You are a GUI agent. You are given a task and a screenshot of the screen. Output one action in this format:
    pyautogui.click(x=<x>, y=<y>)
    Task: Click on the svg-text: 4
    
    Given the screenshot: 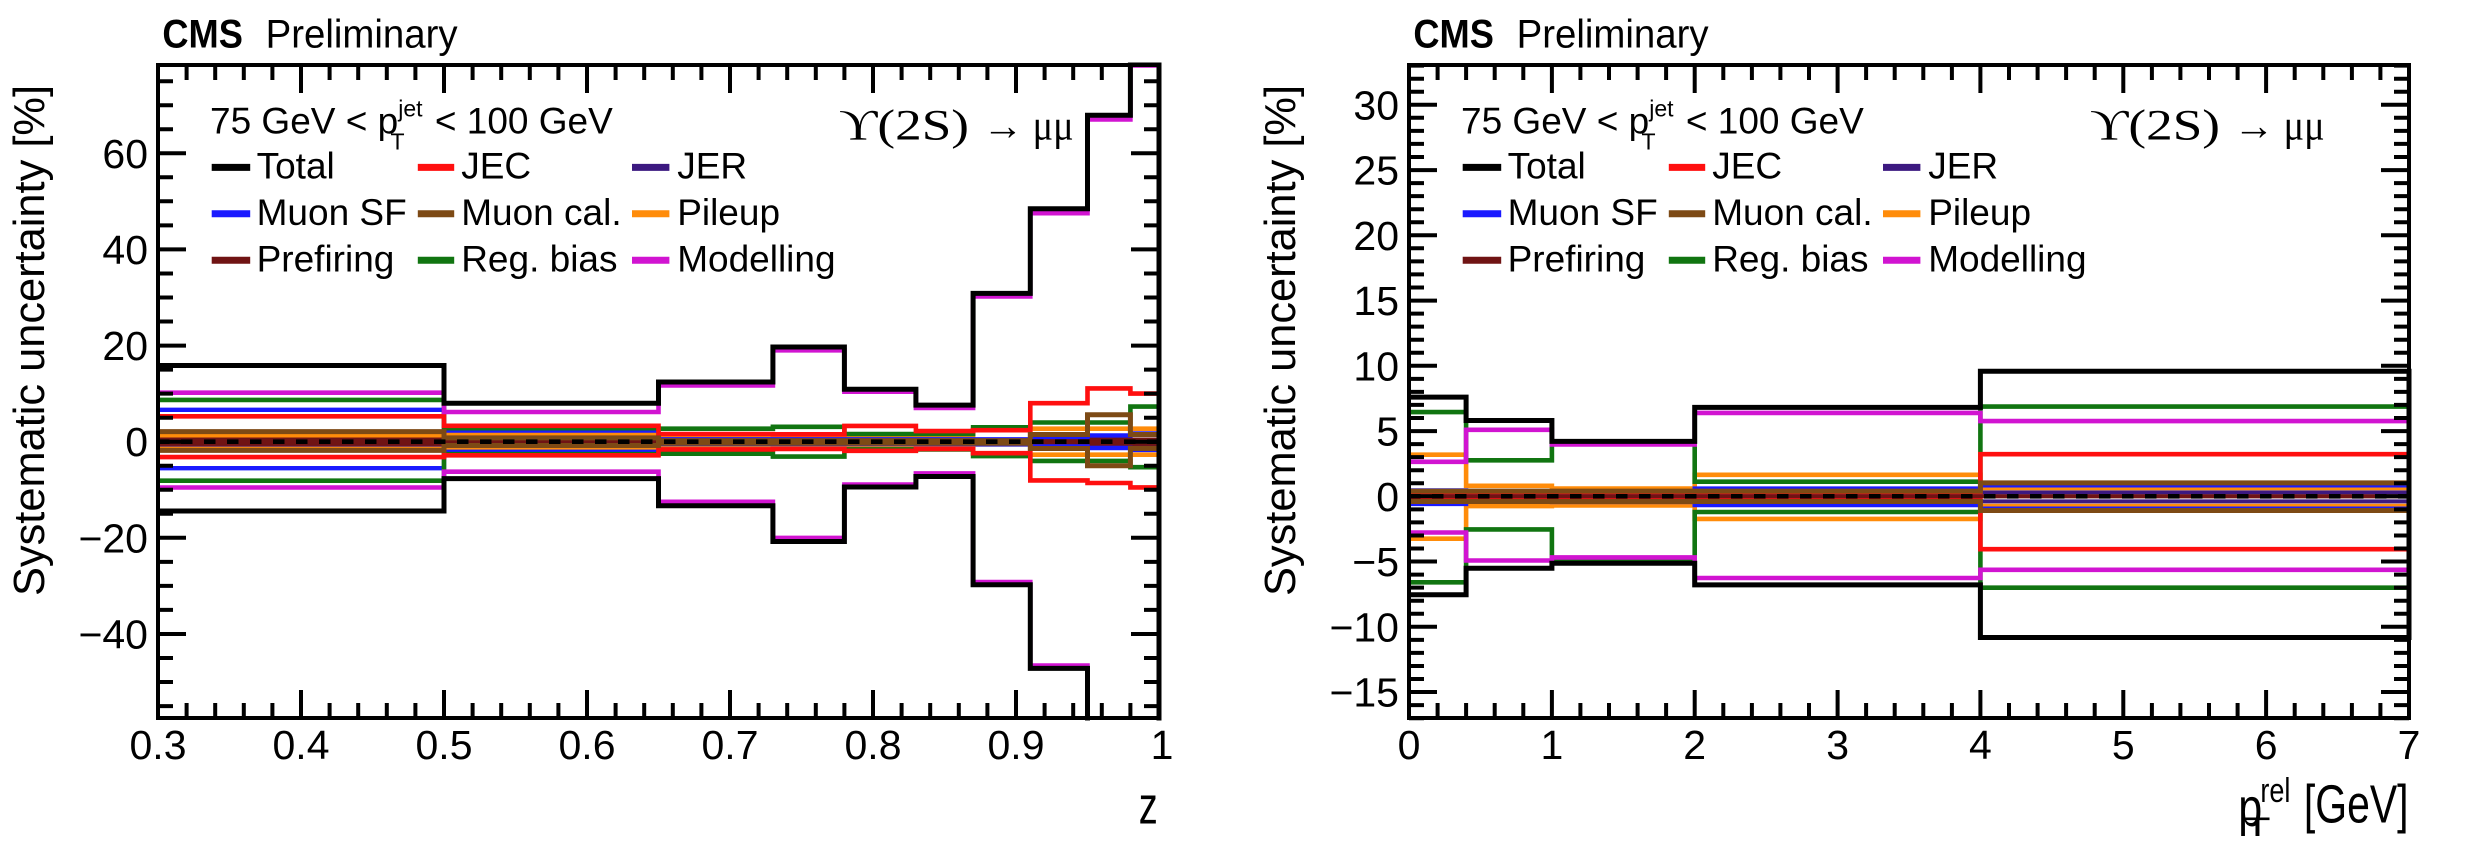 What is the action you would take?
    pyautogui.click(x=1980, y=745)
    